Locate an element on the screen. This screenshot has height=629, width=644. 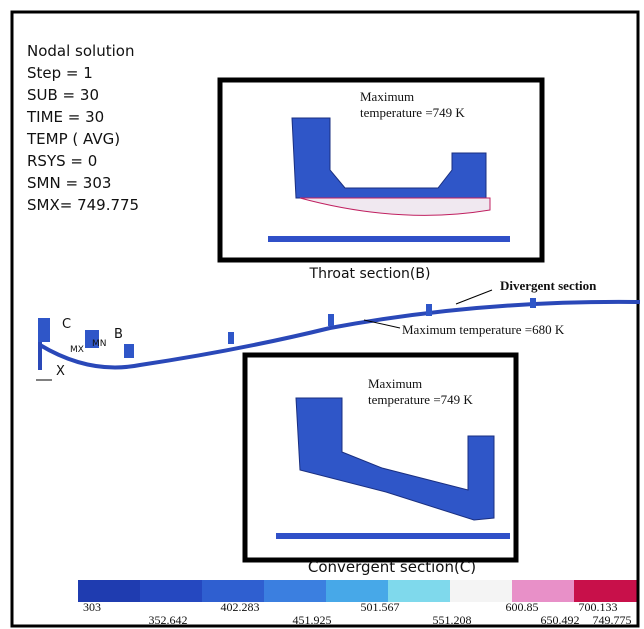
colorbar-label: 600.85 is located at coordinates (522, 607).